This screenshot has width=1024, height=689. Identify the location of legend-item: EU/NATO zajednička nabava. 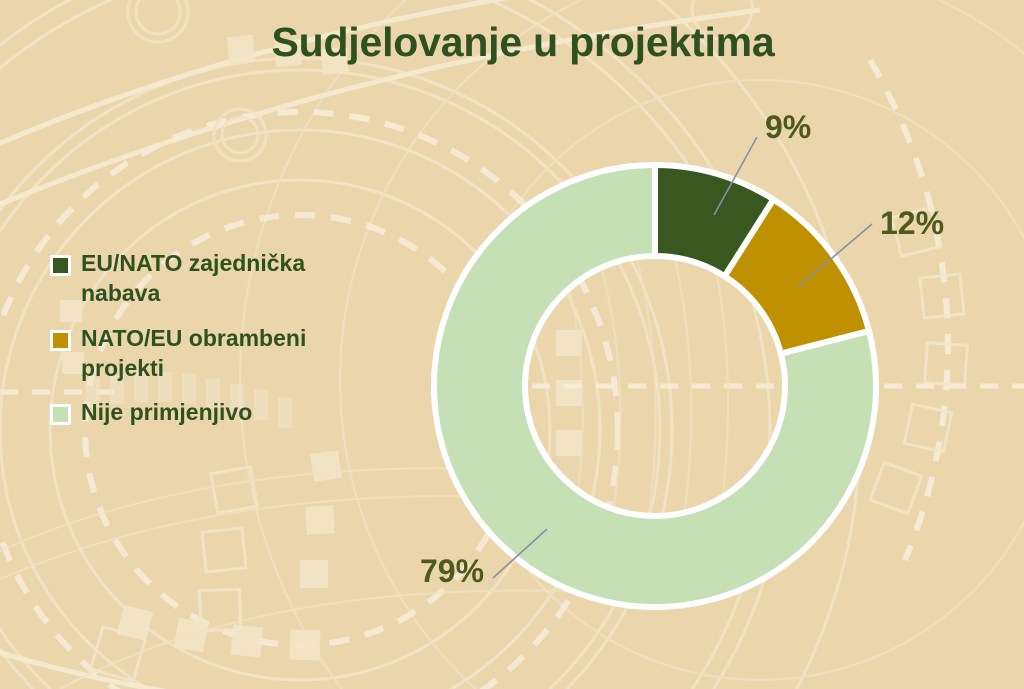
(215, 278).